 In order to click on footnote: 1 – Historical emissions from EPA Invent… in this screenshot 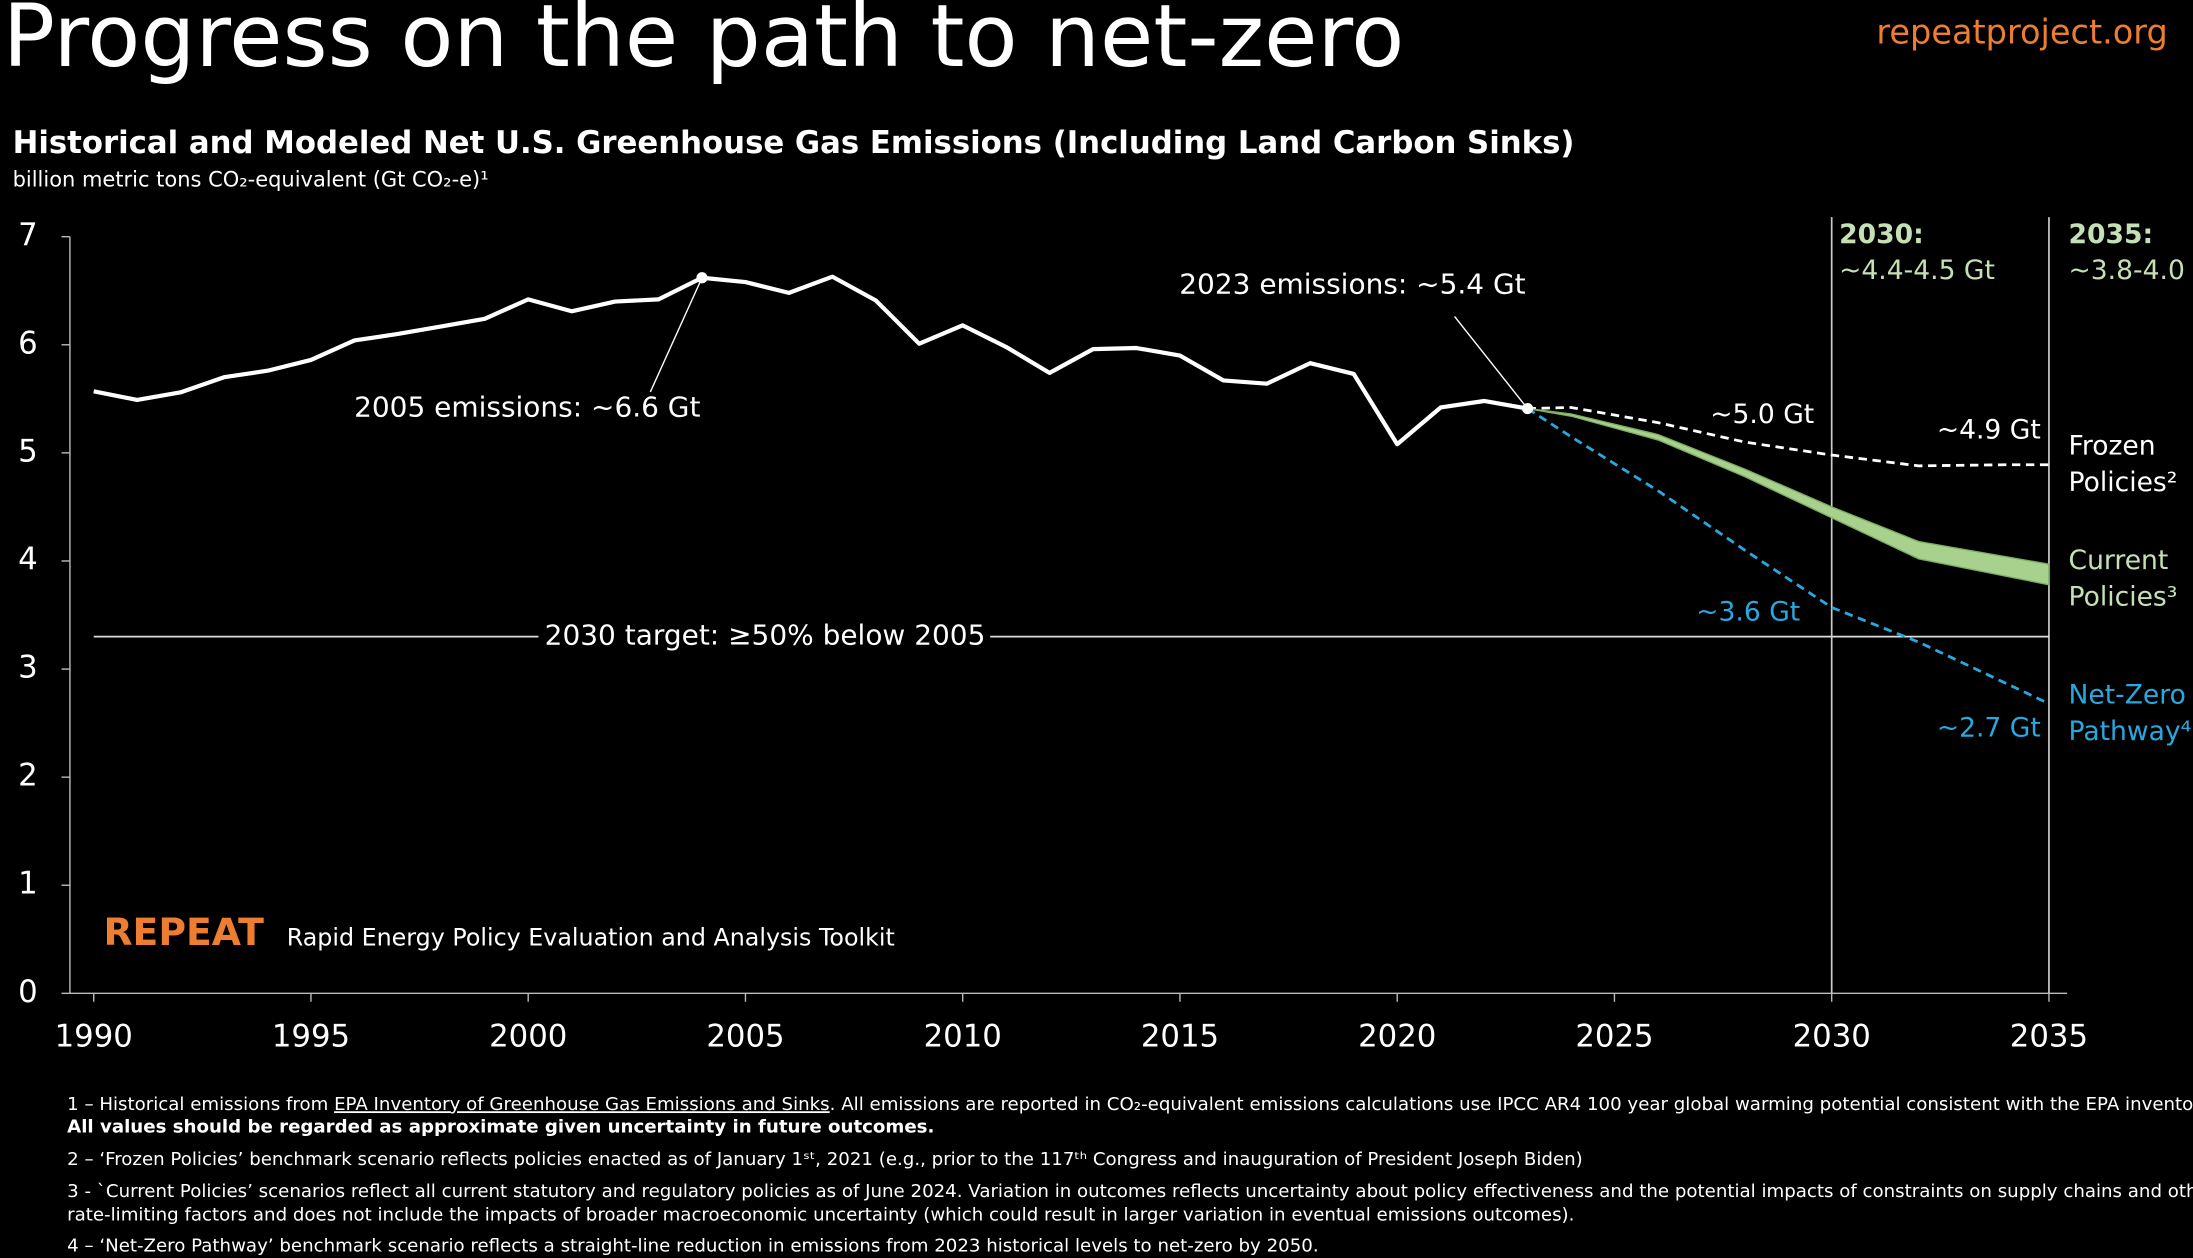, I will do `click(1130, 1104)`.